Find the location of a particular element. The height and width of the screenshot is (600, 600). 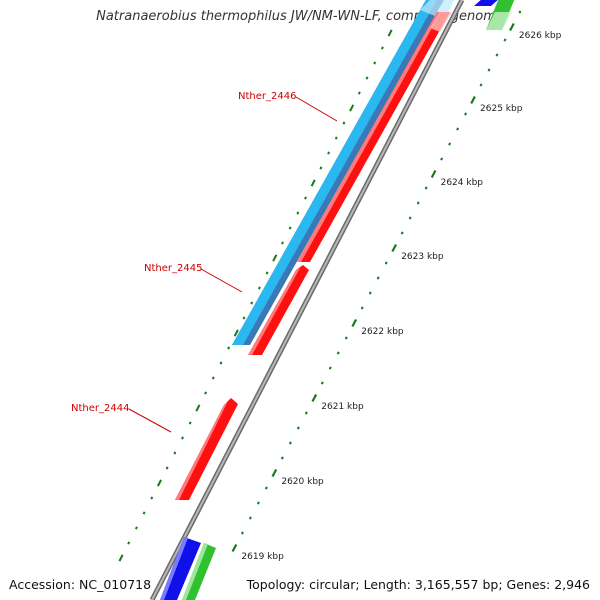

gene-blue-bottom is located at coordinates (180, 568).